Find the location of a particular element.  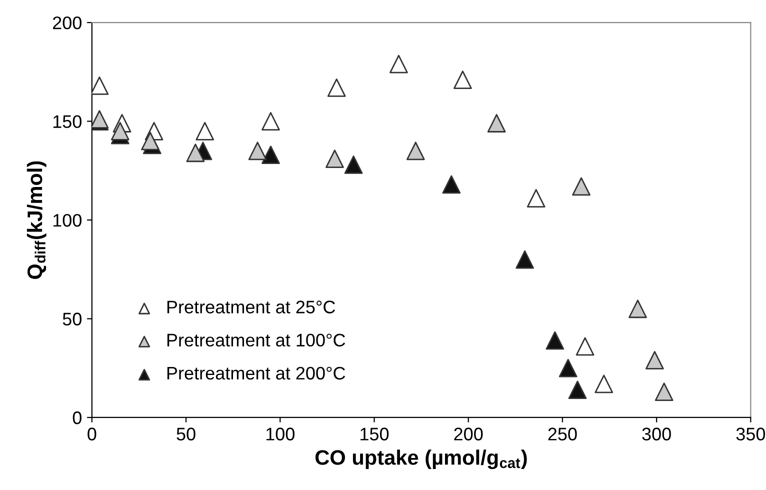

y-tick-label: 200 is located at coordinates (67, 23).